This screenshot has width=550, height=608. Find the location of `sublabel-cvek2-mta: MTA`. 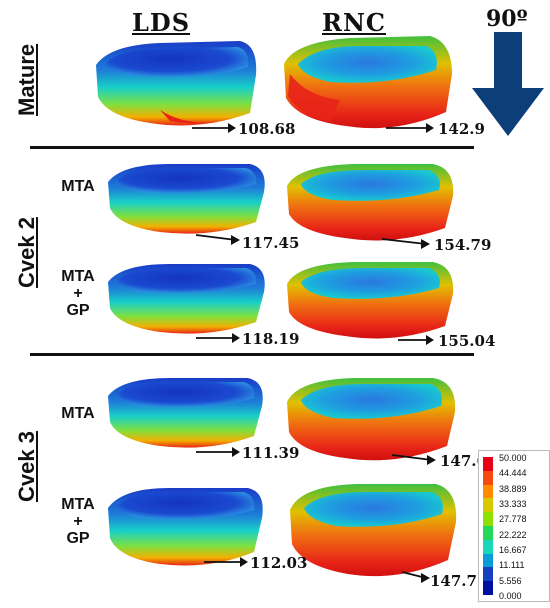

sublabel-cvek2-mta: MTA is located at coordinates (78, 186).